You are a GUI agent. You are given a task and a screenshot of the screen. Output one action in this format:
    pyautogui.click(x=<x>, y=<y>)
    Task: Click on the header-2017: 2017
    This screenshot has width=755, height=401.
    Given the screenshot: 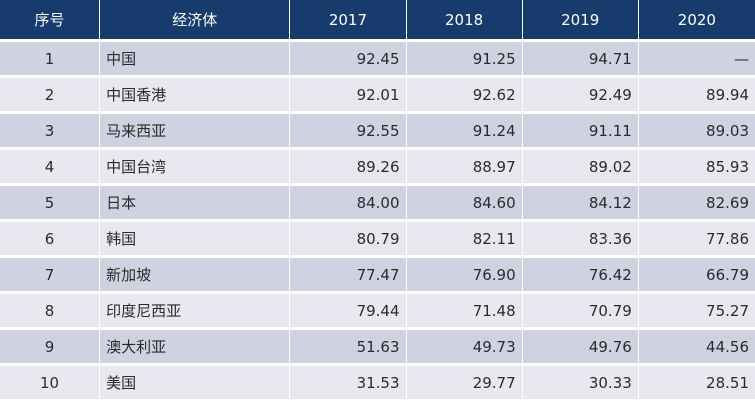 What is the action you would take?
    pyautogui.click(x=348, y=19)
    